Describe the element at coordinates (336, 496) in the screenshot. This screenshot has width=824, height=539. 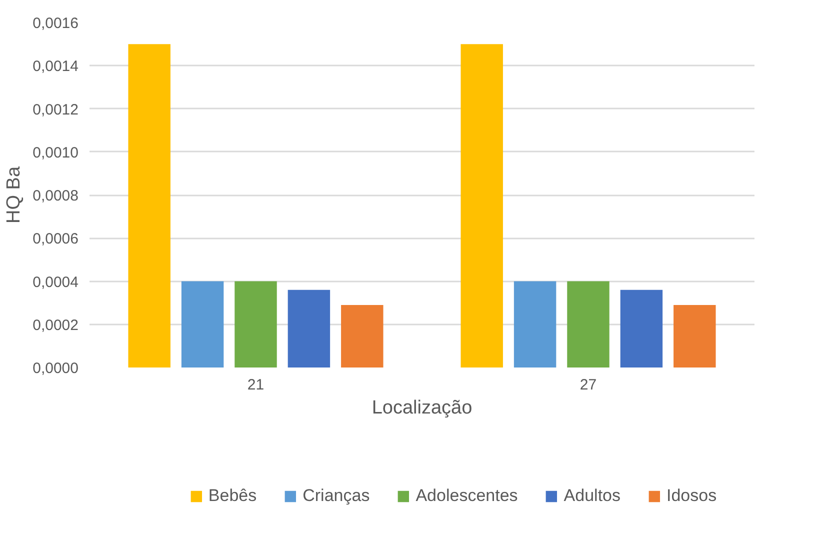
I see `legend-label: Crianças` at that location.